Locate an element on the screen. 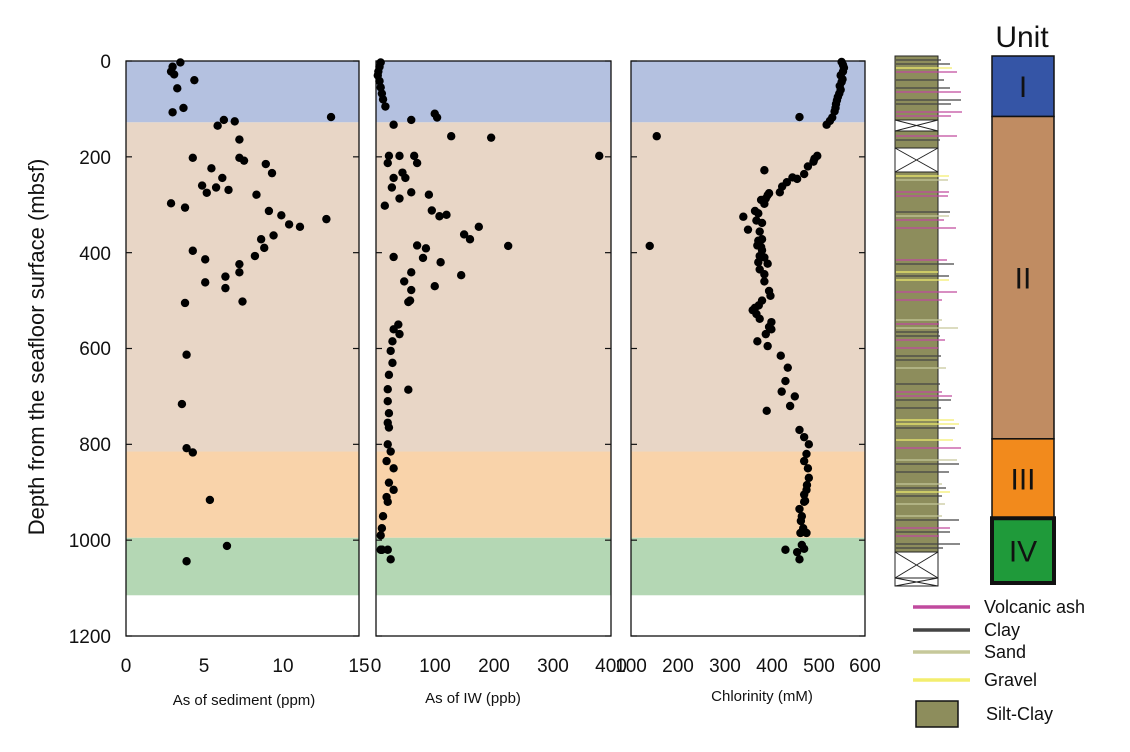 The width and height of the screenshot is (1130, 752). unit-label: IV is located at coordinates (1023, 552).